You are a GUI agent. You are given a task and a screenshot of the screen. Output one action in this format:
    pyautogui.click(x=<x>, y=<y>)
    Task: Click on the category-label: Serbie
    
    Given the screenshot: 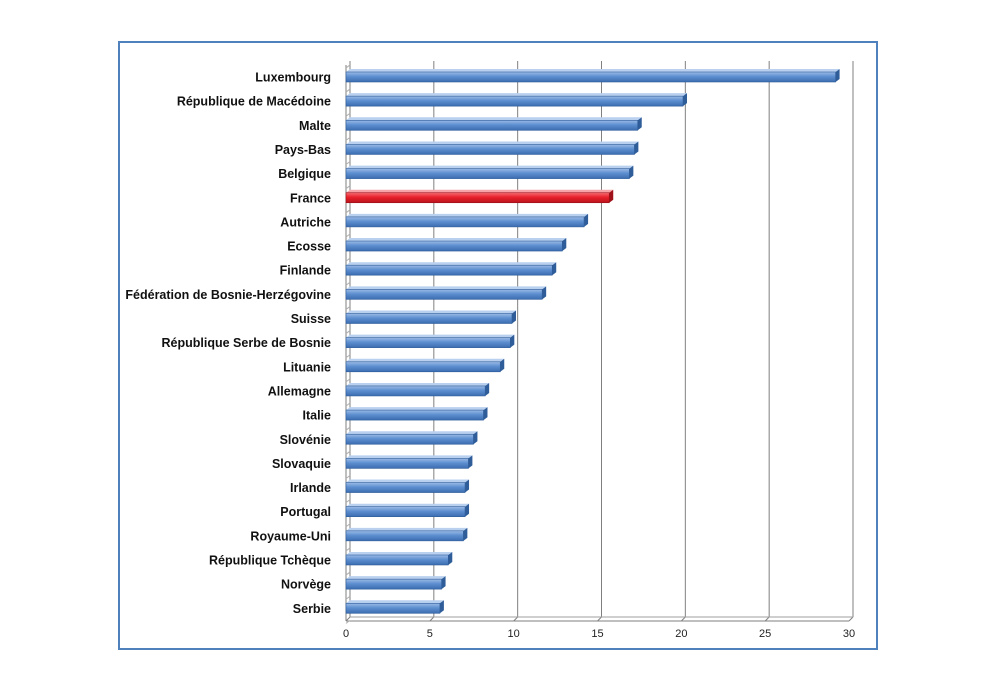 What is the action you would take?
    pyautogui.click(x=312, y=609)
    